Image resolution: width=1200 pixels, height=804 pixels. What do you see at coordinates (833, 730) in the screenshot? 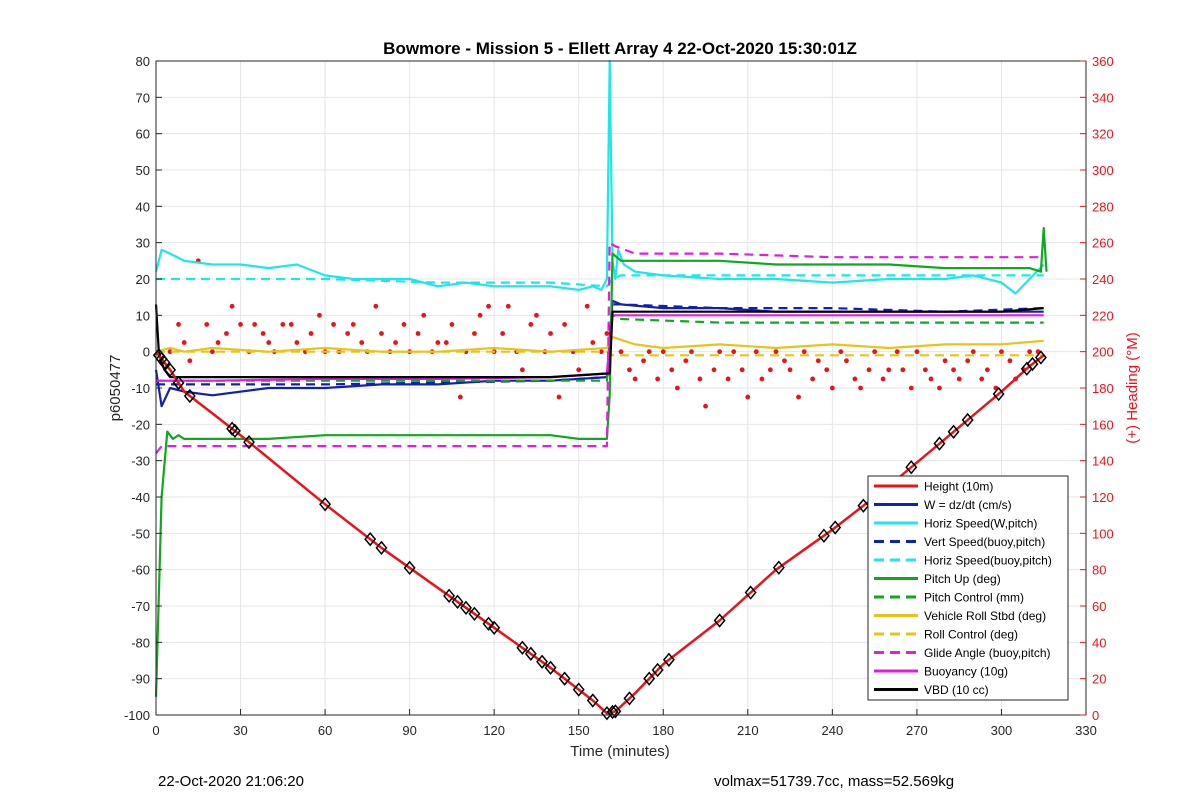
I see `x-tick-label: 240` at bounding box center [833, 730].